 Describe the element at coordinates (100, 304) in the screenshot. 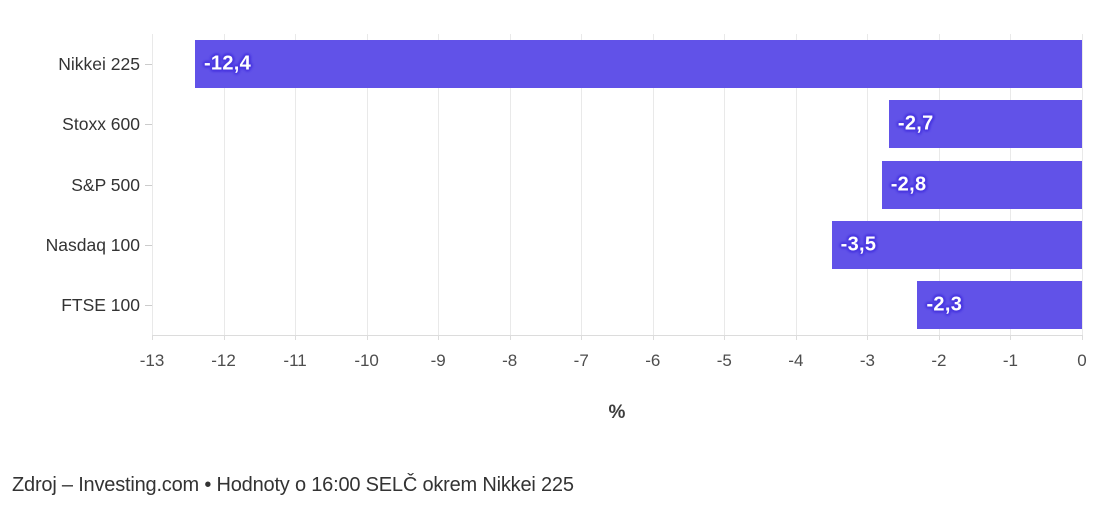

I see `category-label: FTSE 100` at that location.